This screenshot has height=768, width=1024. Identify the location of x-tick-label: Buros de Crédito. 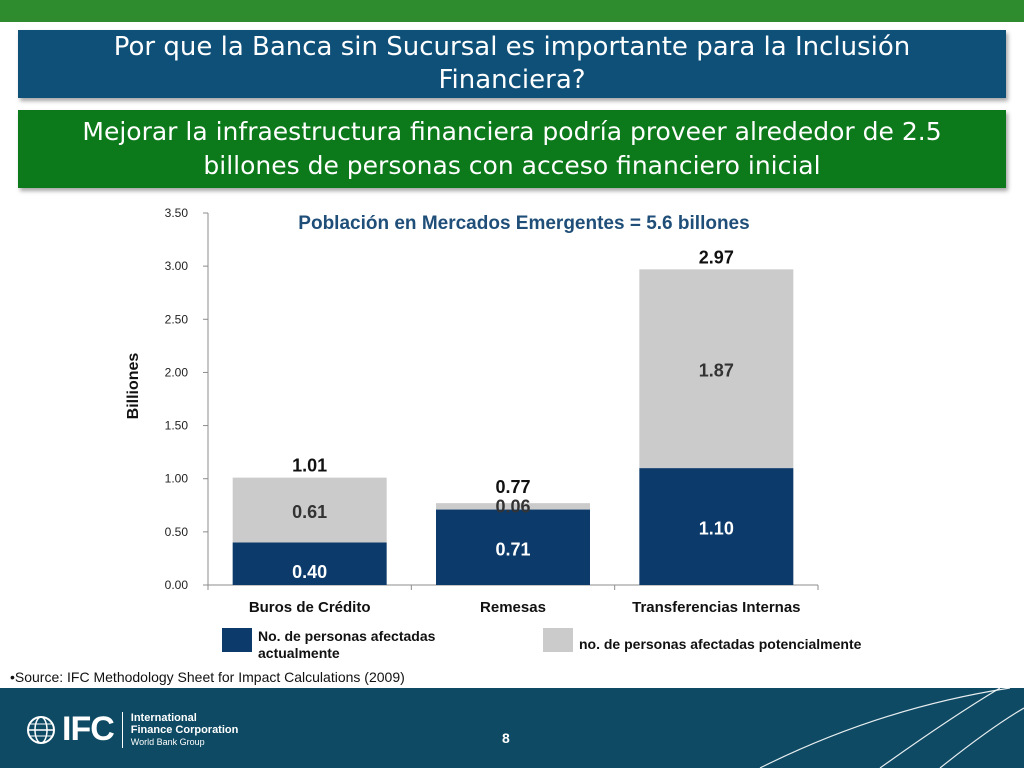
(310, 607).